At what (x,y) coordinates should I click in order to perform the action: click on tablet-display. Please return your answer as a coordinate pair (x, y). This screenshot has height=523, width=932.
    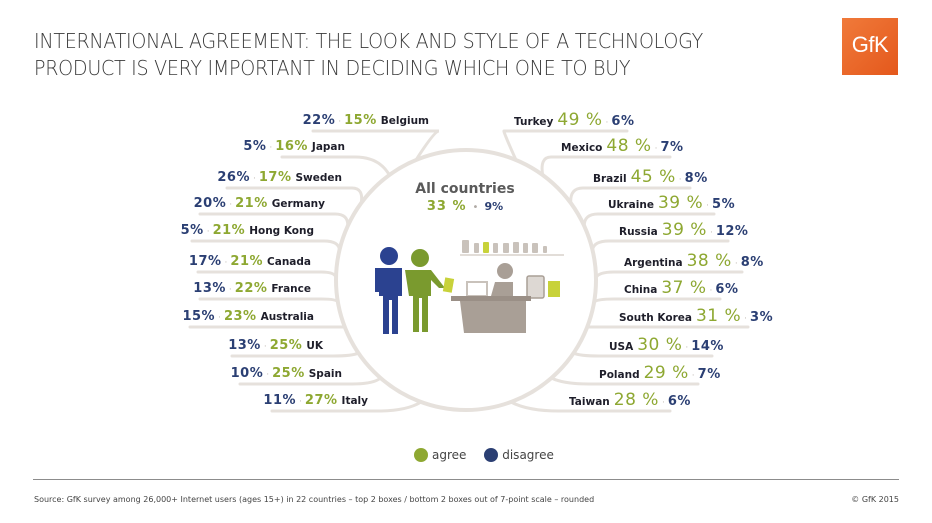
    Looking at the image, I should click on (535, 287).